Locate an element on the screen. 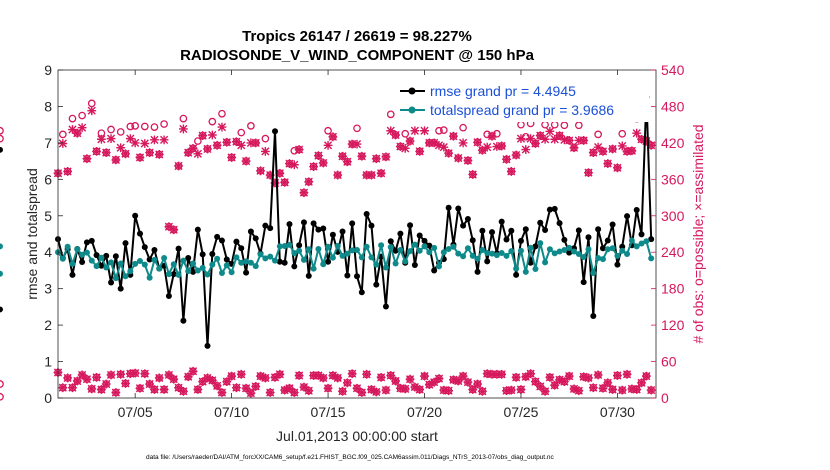 Image resolution: width=830 pixels, height=470 pixels. y2-tick-label: 60 is located at coordinates (669, 362).